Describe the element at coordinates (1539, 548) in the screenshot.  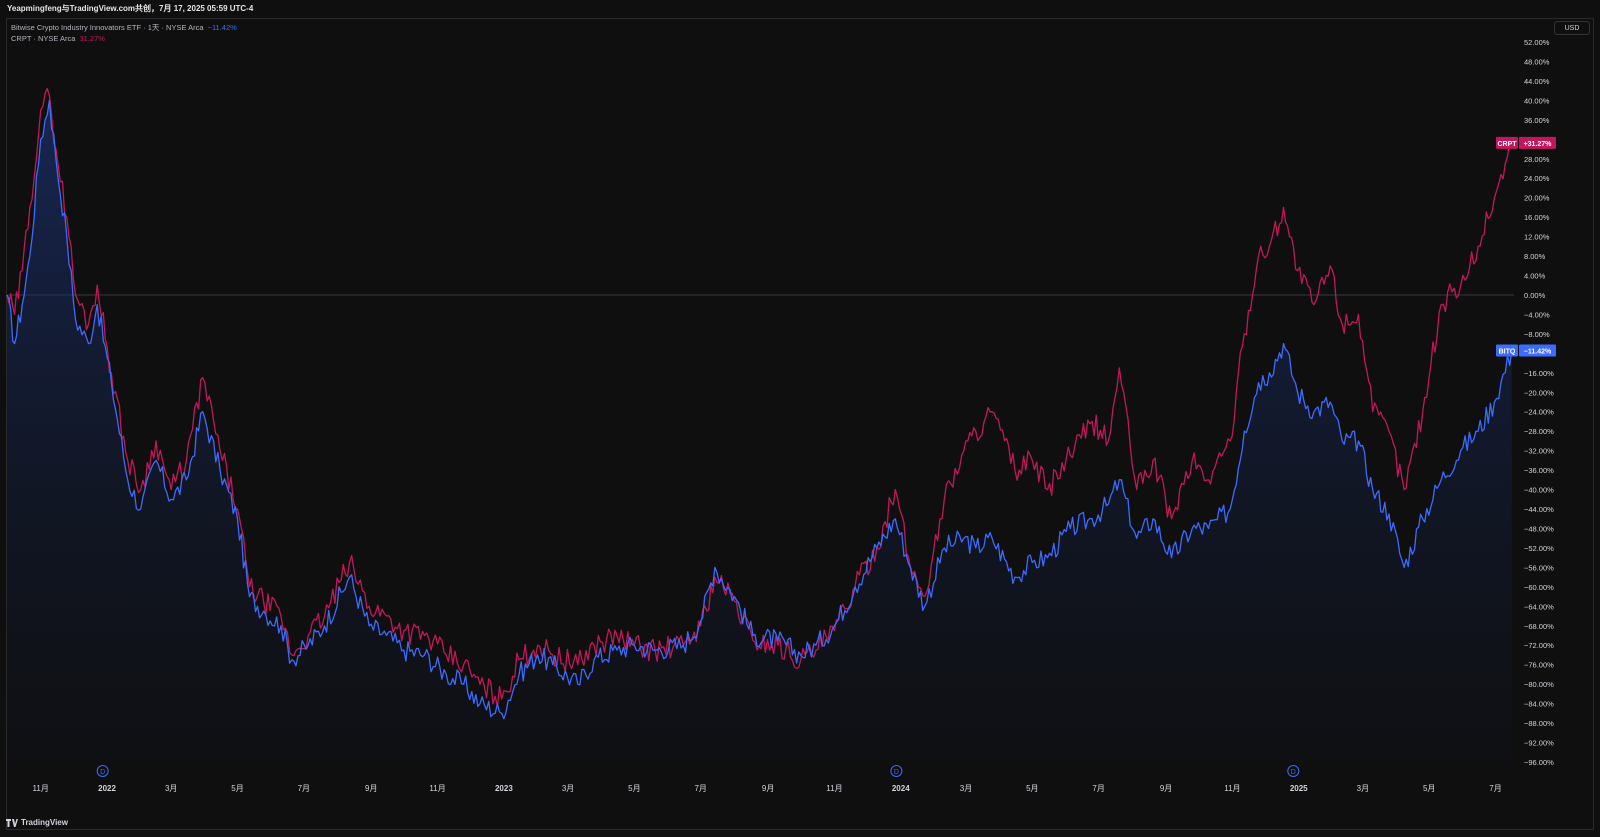
I see `y-axis-tick-label: −52.00%` at that location.